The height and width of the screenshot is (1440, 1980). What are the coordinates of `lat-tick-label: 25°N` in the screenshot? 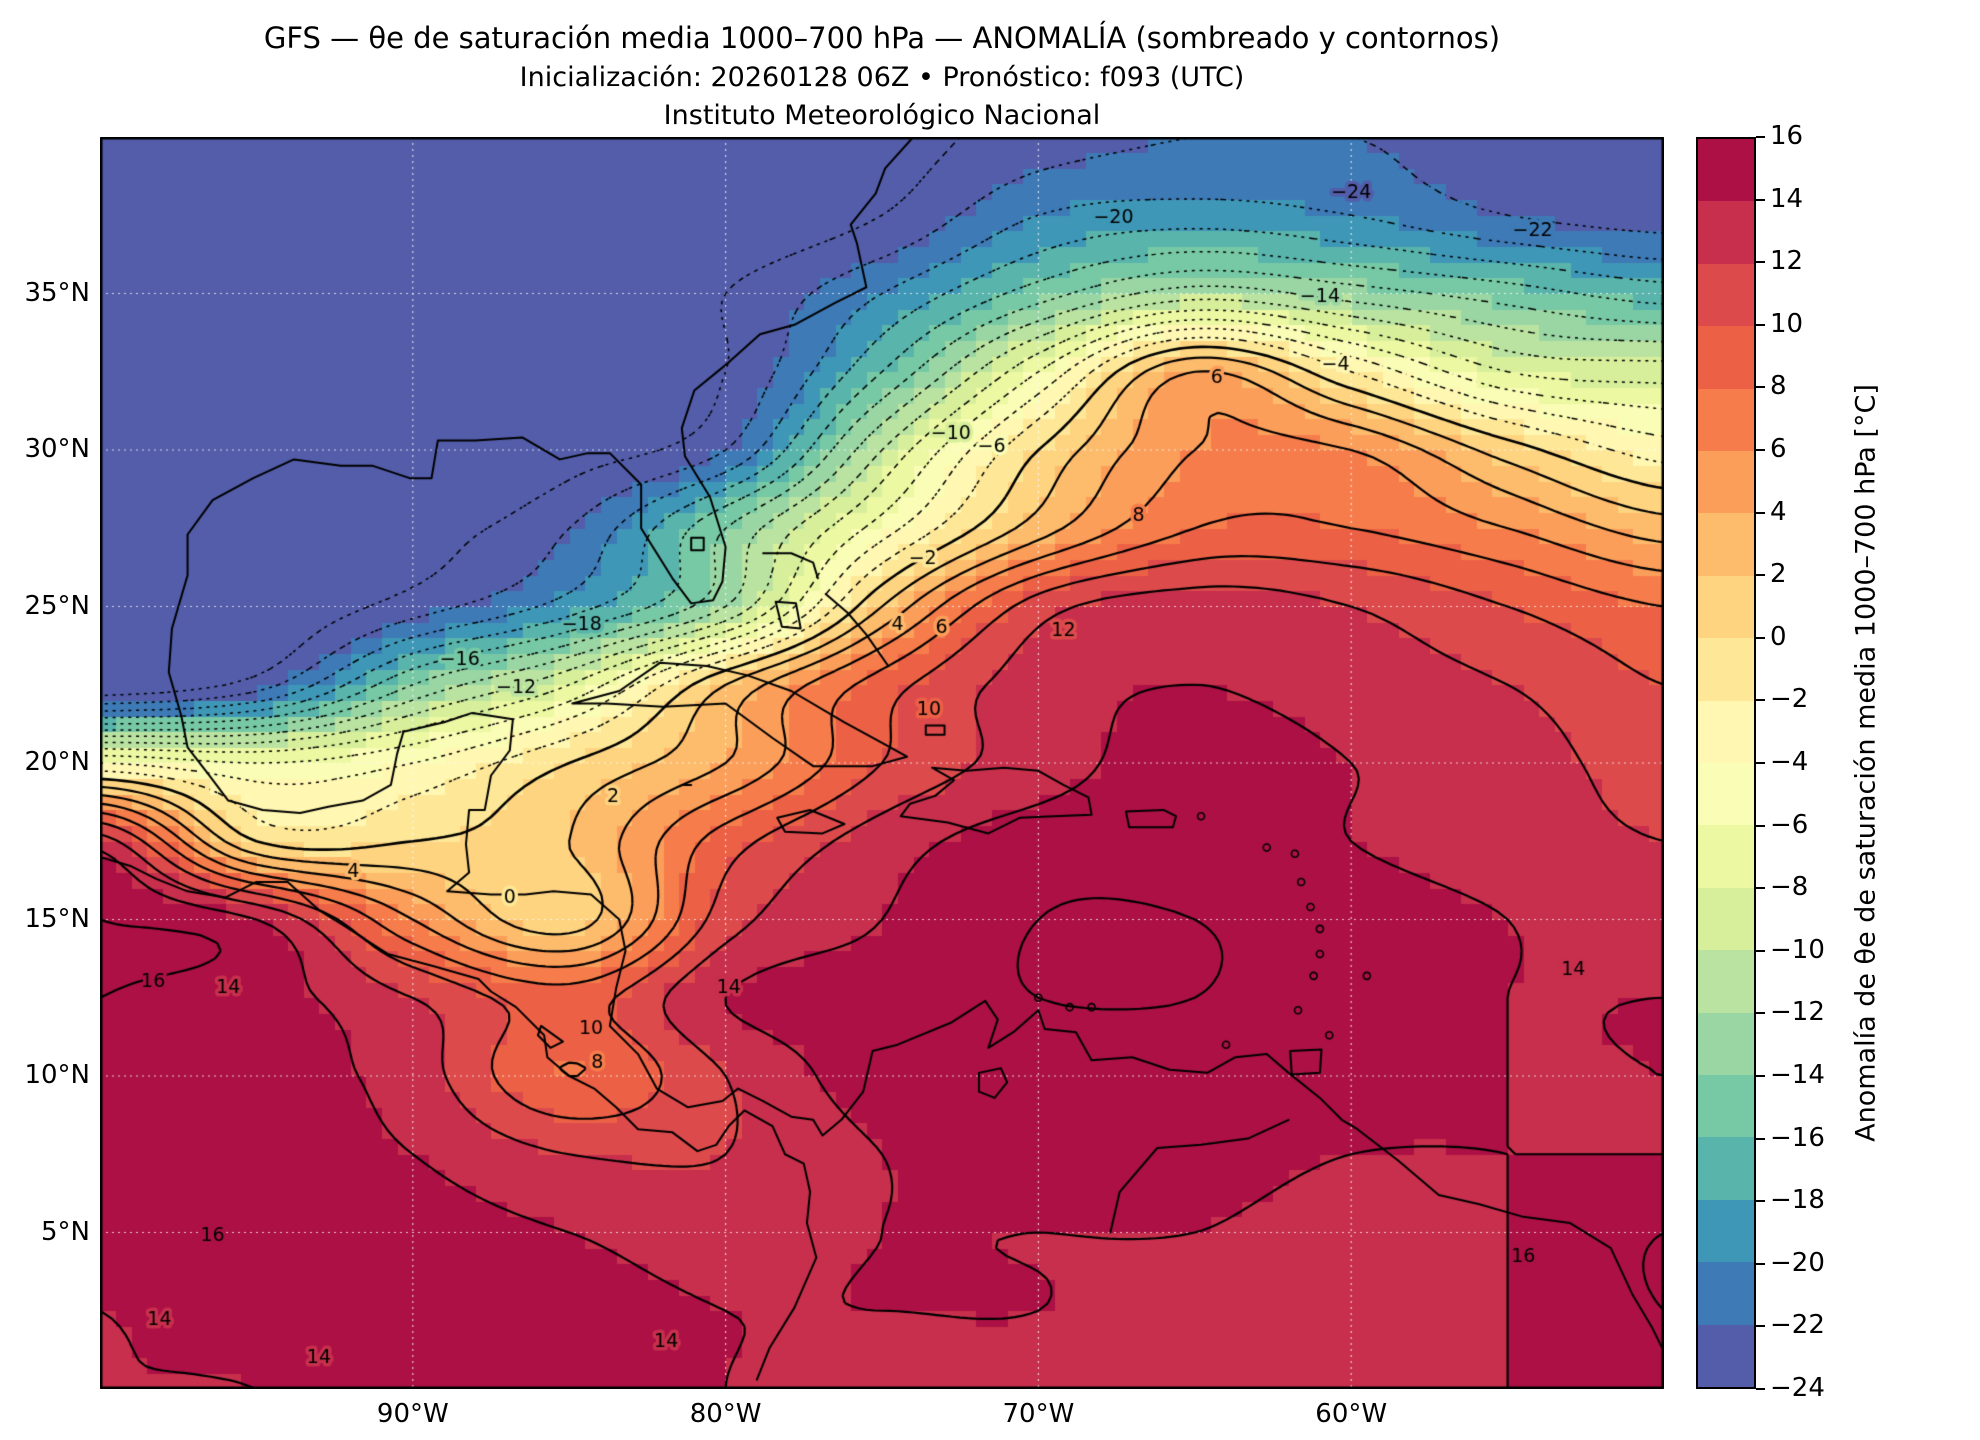 It's located at (57, 605).